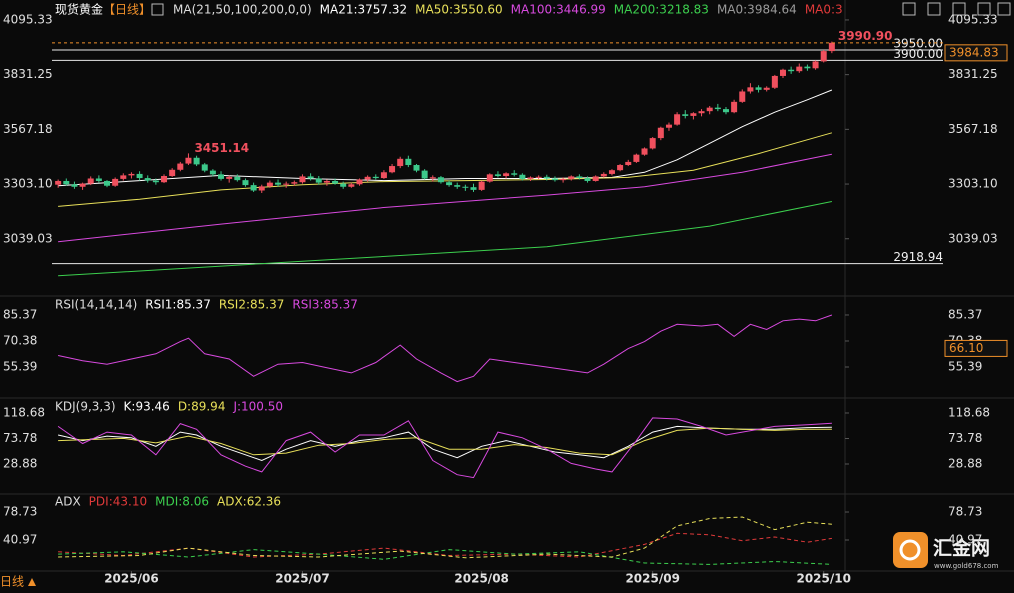 The height and width of the screenshot is (593, 1014). What do you see at coordinates (961, 548) in the screenshot?
I see `logo-text: 汇金网` at bounding box center [961, 548].